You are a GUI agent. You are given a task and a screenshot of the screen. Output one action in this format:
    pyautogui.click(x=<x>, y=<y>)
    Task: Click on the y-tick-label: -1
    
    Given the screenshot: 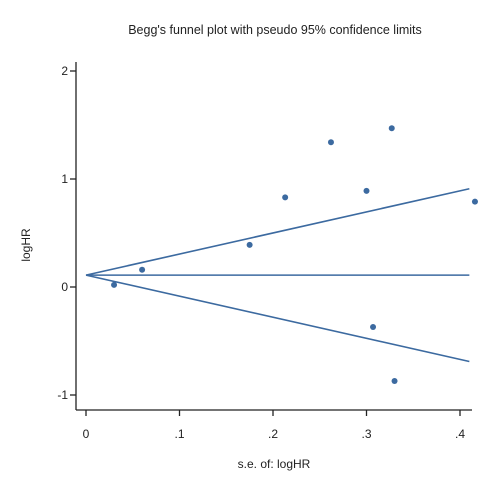 What is the action you would take?
    pyautogui.click(x=62, y=395)
    